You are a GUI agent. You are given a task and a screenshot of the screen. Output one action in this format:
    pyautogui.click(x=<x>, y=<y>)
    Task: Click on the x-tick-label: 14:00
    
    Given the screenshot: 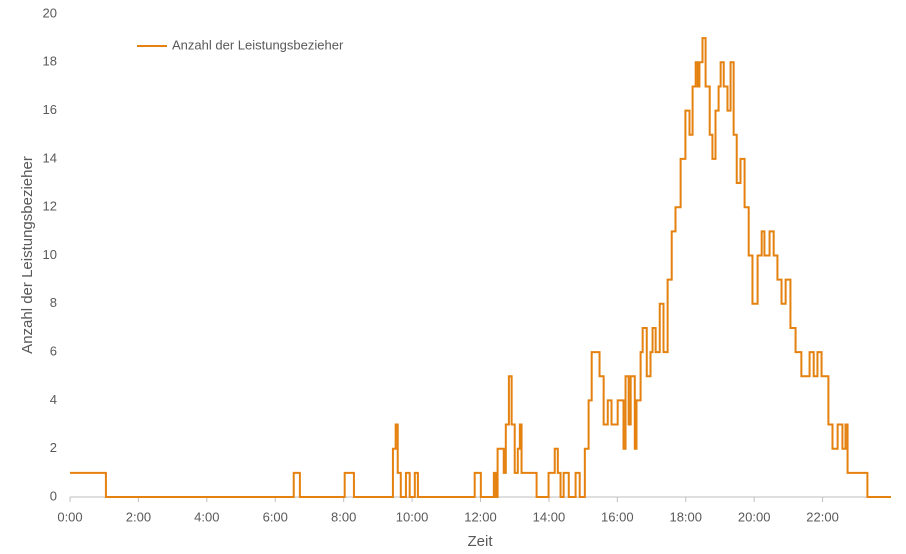 What is the action you would take?
    pyautogui.click(x=549, y=516)
    